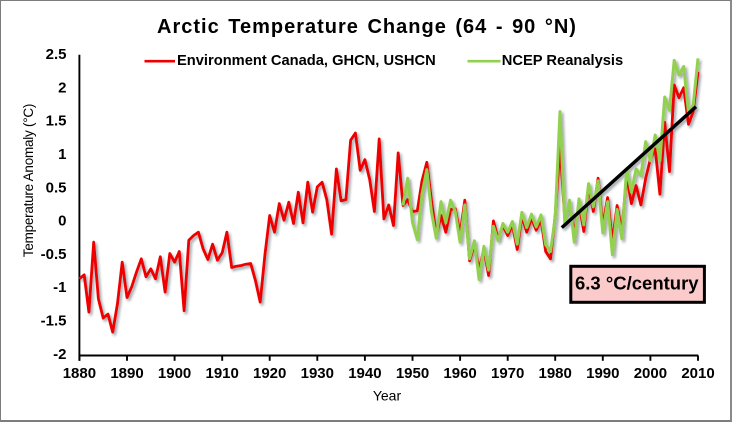 This screenshot has height=423, width=732. Describe the element at coordinates (174, 373) in the screenshot. I see `svg-text: 1900` at that location.